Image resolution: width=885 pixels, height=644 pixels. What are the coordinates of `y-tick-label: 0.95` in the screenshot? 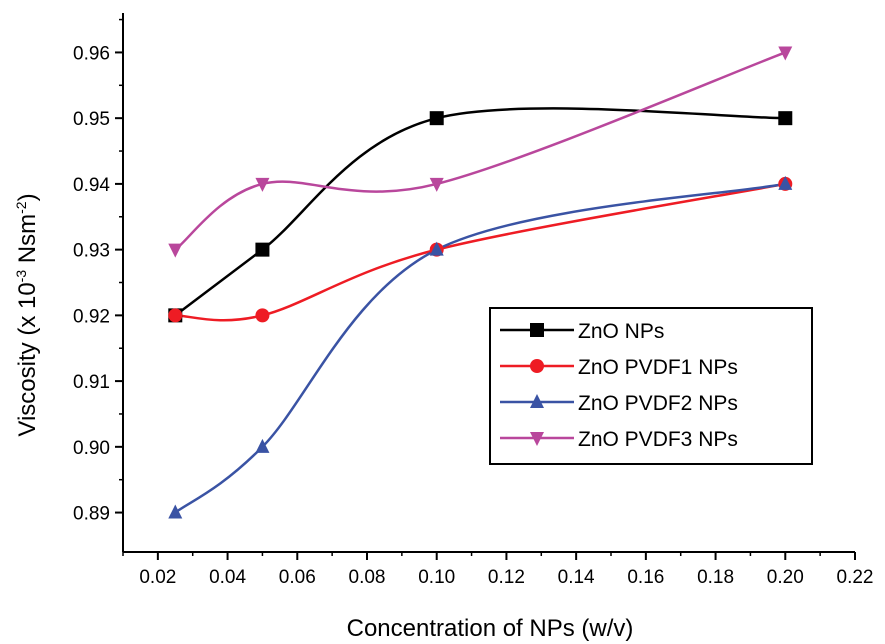 It's located at (91, 119).